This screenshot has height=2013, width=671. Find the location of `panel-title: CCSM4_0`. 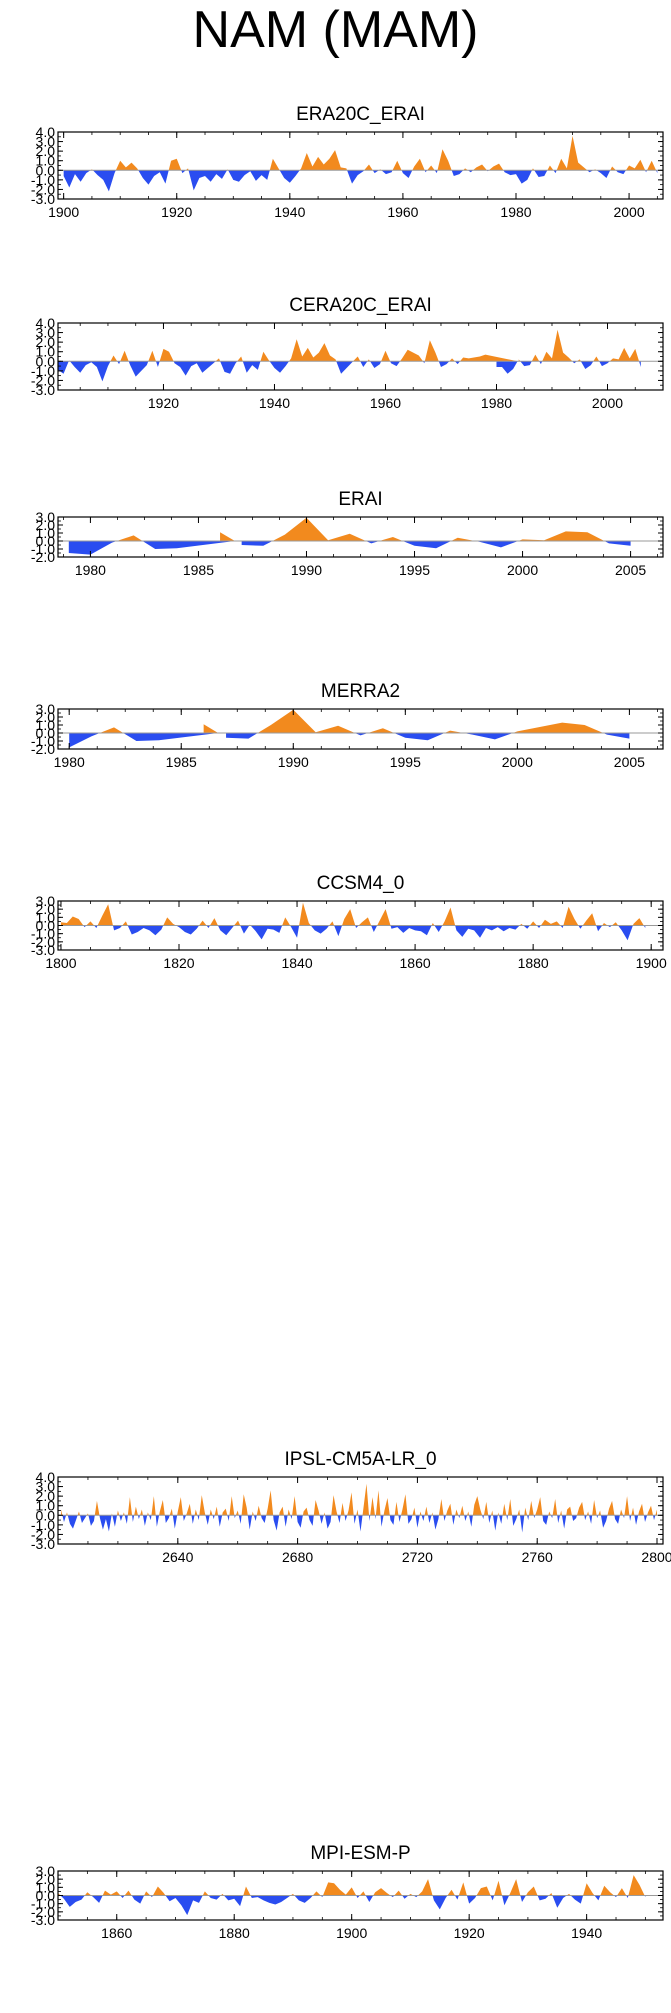

panel-title: CCSM4_0 is located at coordinates (361, 883).